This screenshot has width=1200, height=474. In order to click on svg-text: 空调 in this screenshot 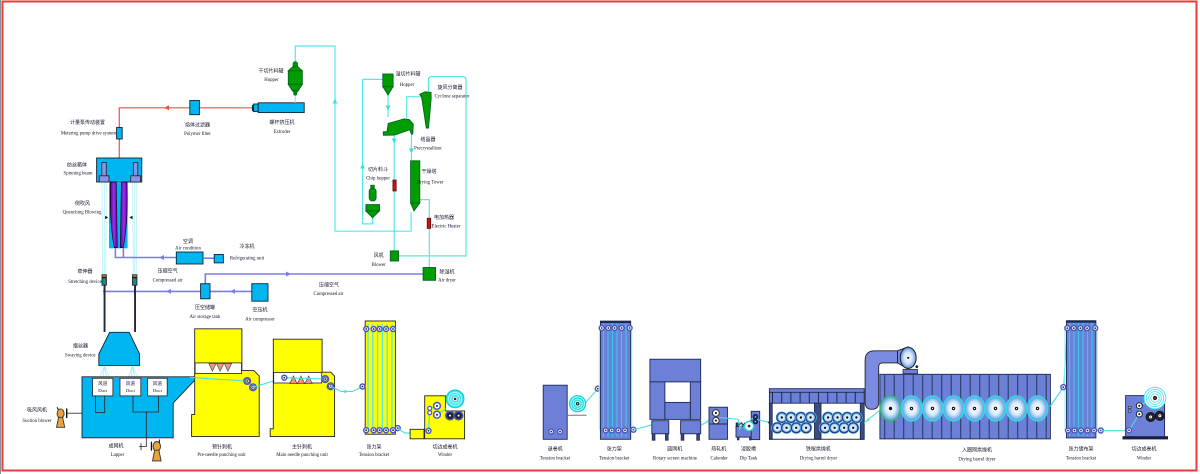, I will do `click(188, 241)`.